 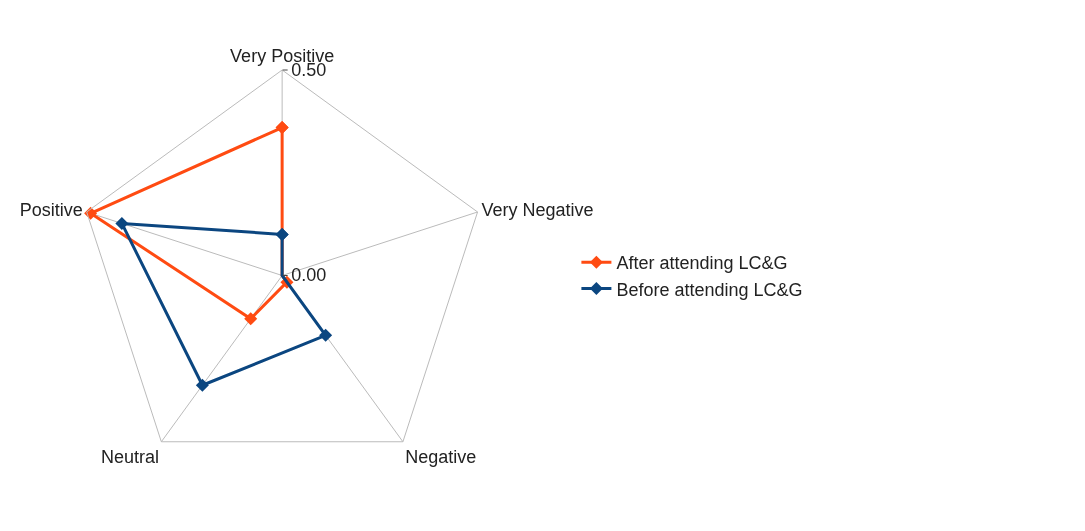 I want to click on legend-label: Before attending LC&G, so click(x=709, y=289).